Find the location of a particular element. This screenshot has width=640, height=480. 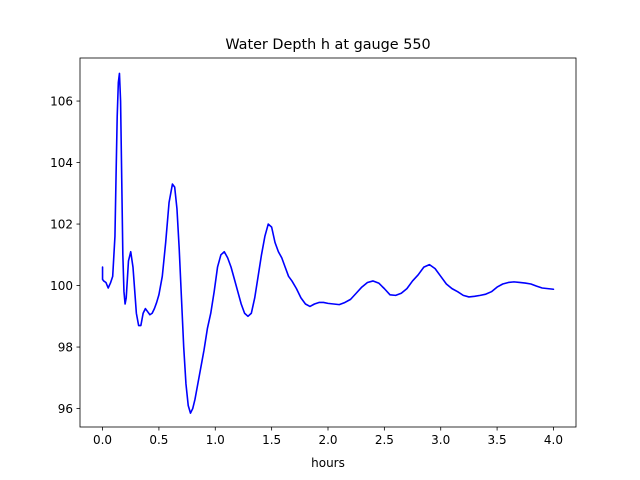

y-tick-label: 102 is located at coordinates (61, 224).